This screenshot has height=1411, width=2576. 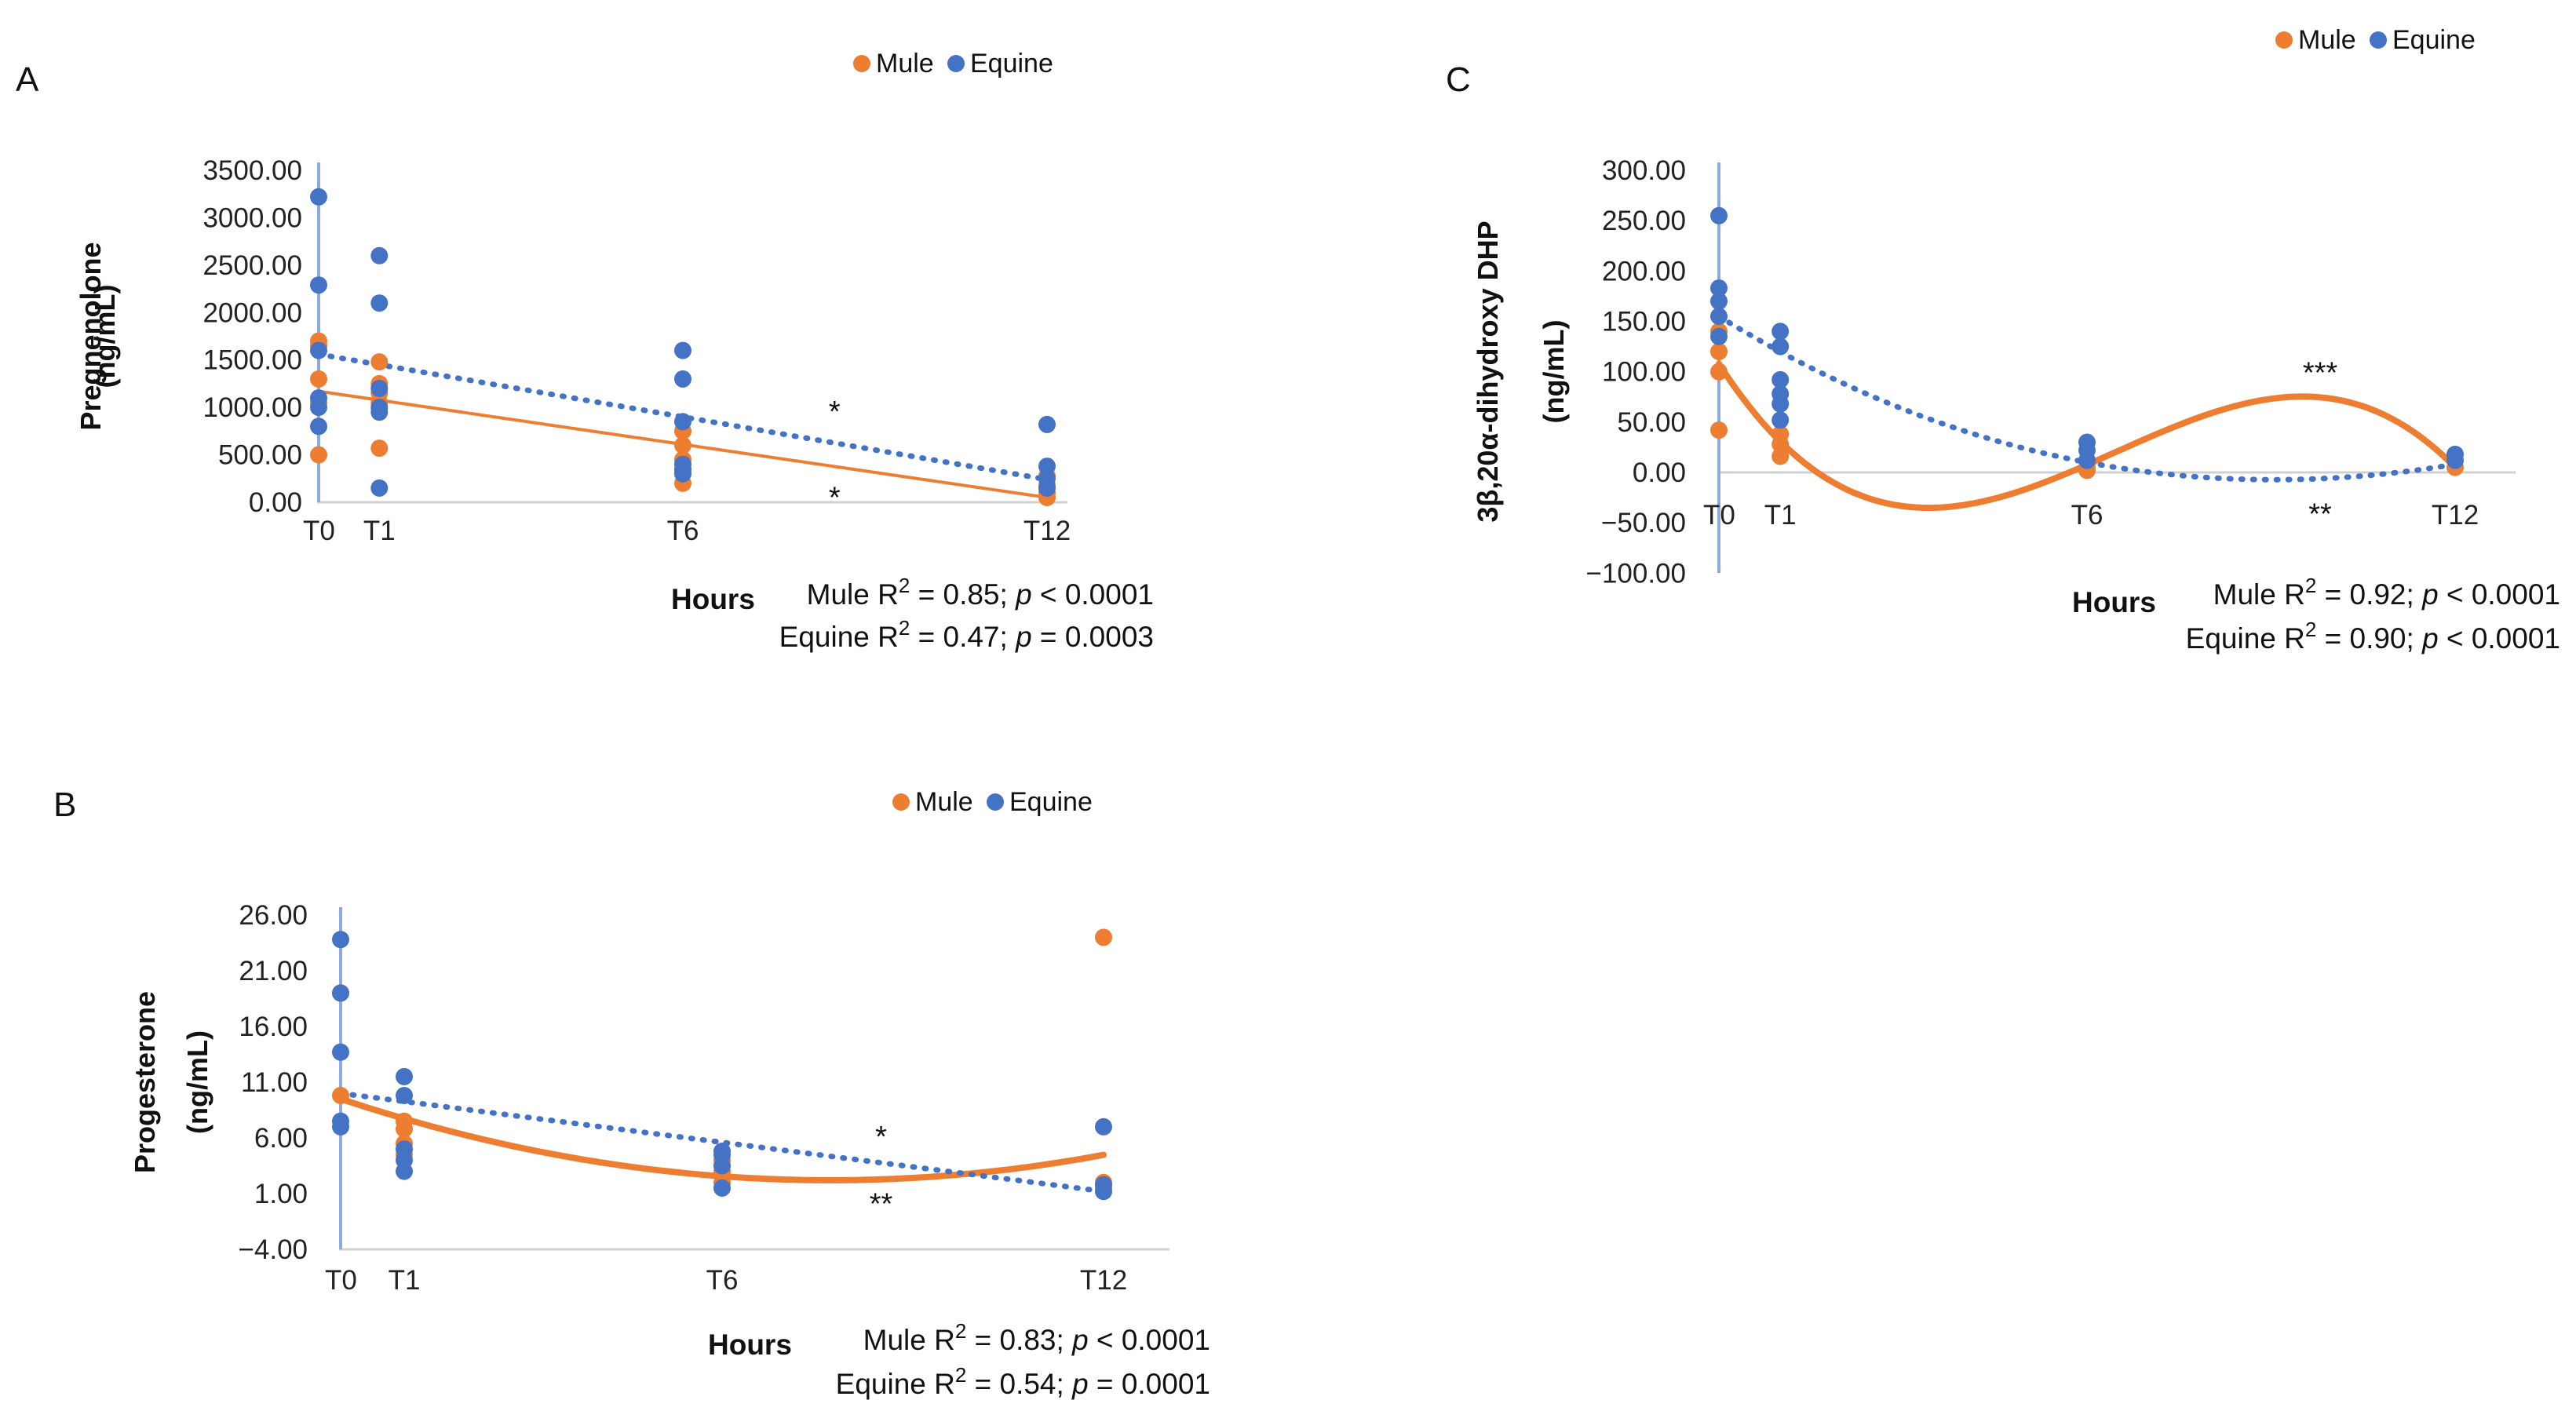 I want to click on stats-equine: Equine R2 = 0.47; p = 0.0003, so click(x=966, y=635).